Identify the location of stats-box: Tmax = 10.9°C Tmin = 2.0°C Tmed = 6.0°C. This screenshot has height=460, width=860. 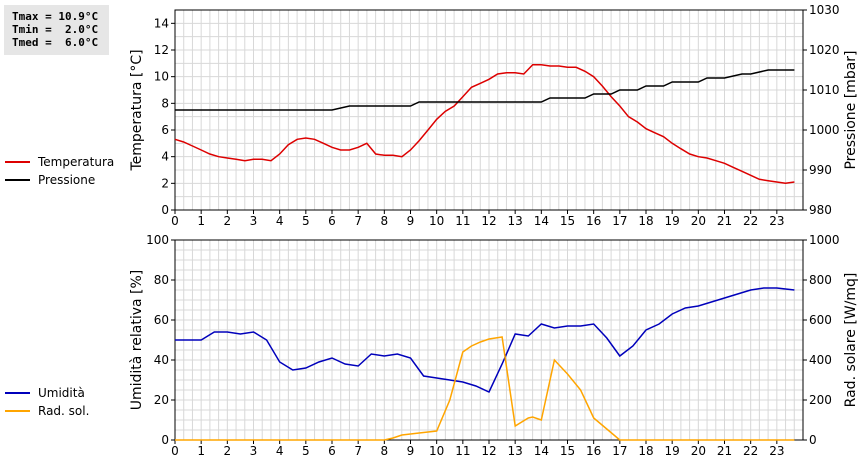
(56, 30).